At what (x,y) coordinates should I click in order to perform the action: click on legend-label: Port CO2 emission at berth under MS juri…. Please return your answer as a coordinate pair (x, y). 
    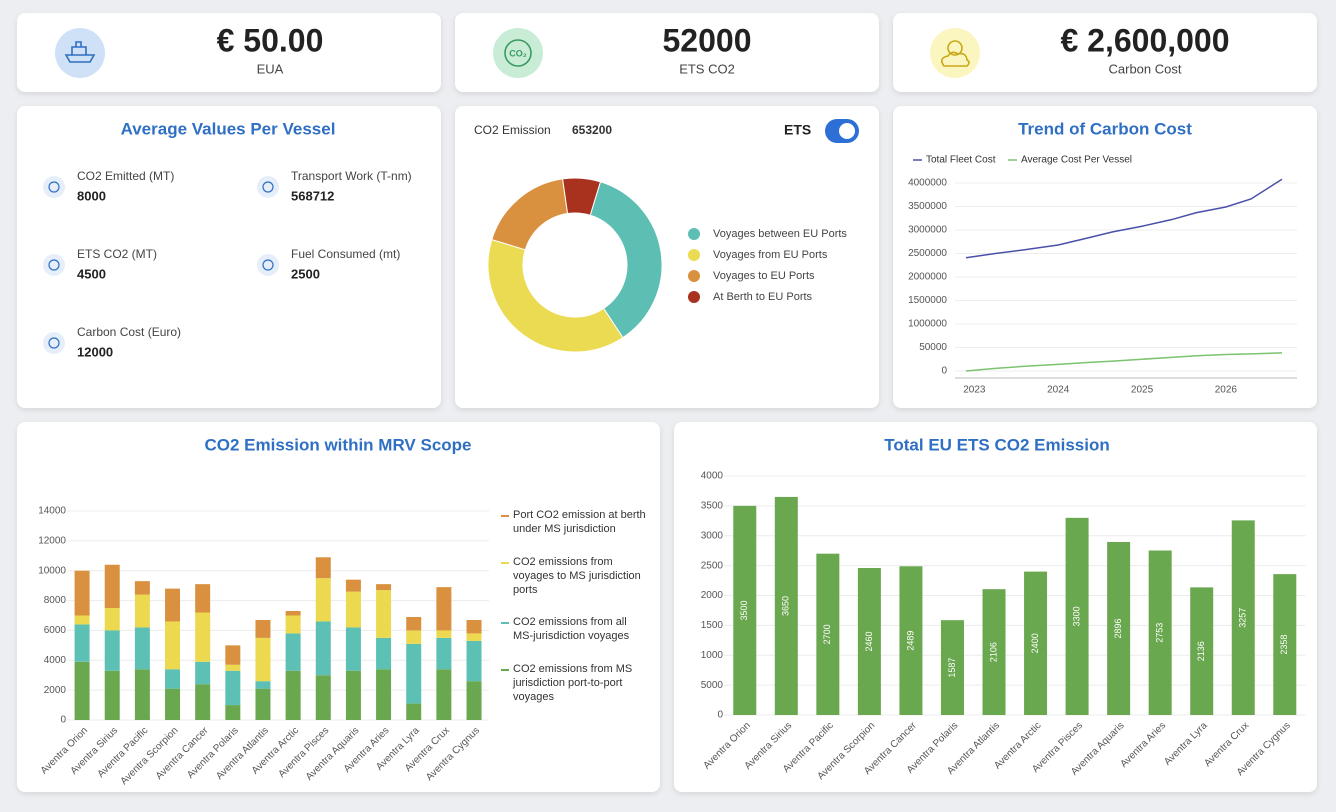
    Looking at the image, I should click on (579, 522).